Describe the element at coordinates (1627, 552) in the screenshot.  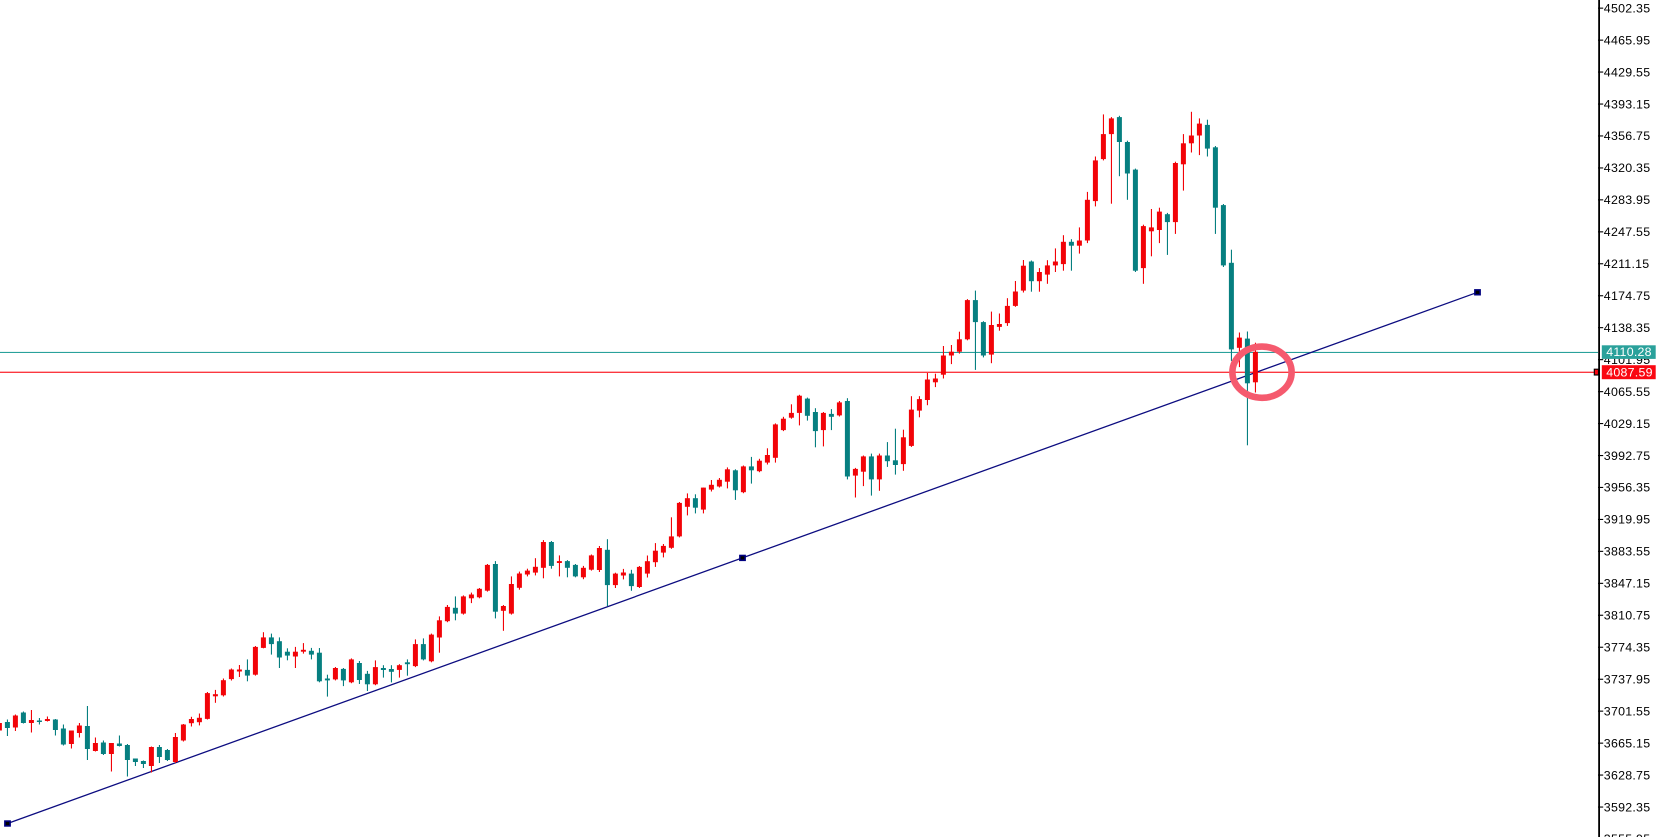
I see `svg-text: 3883.55` at that location.